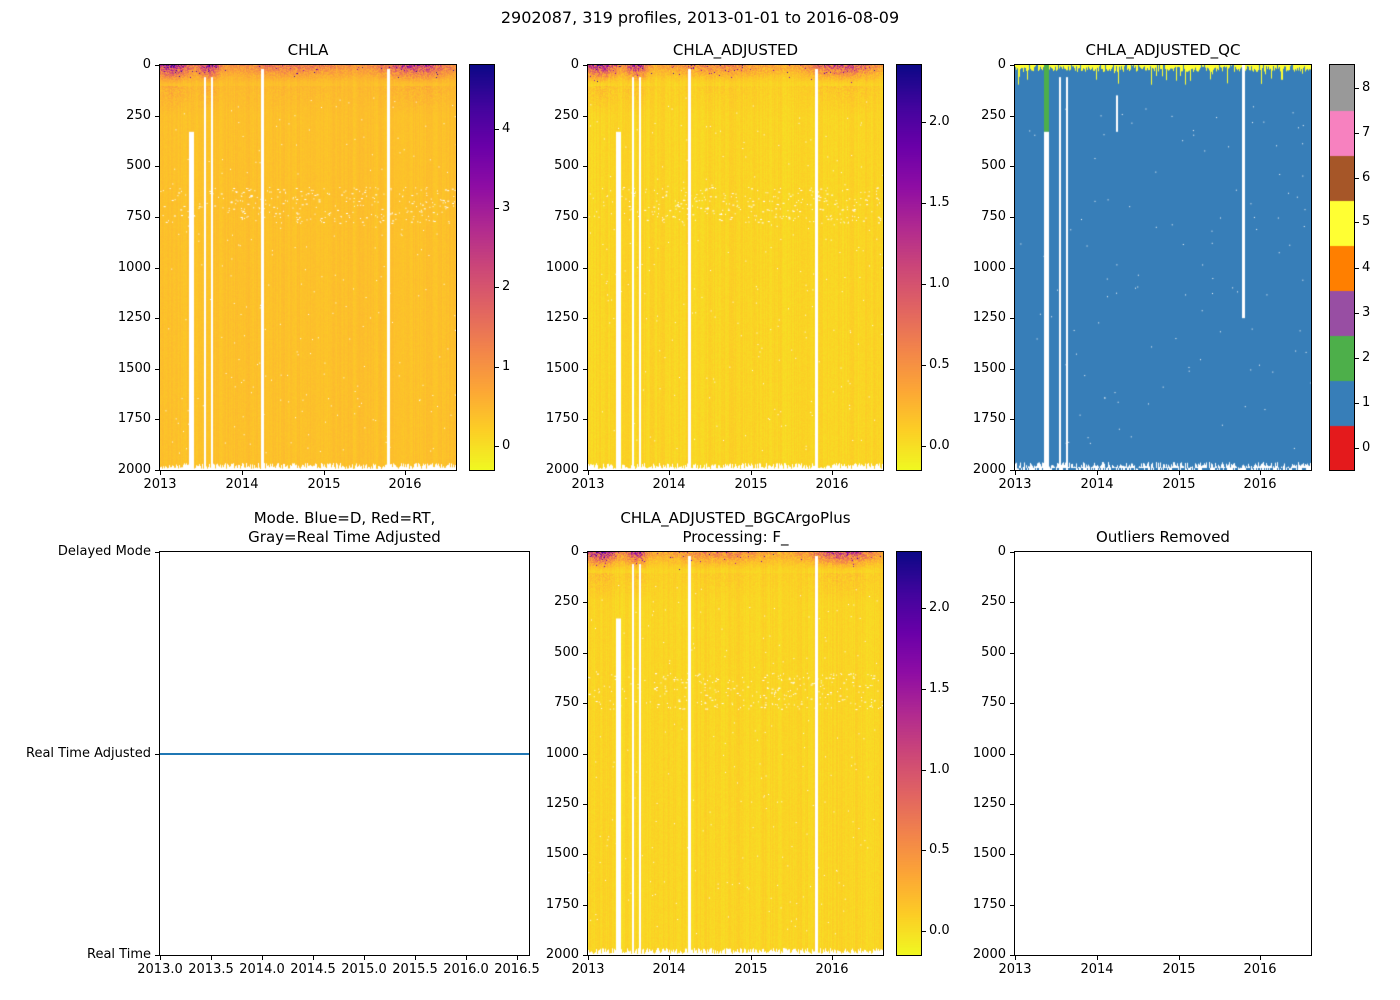 The width and height of the screenshot is (1400, 1000). I want to click on chla-adjusted-bgcargoplus-colorbar, so click(909, 753).